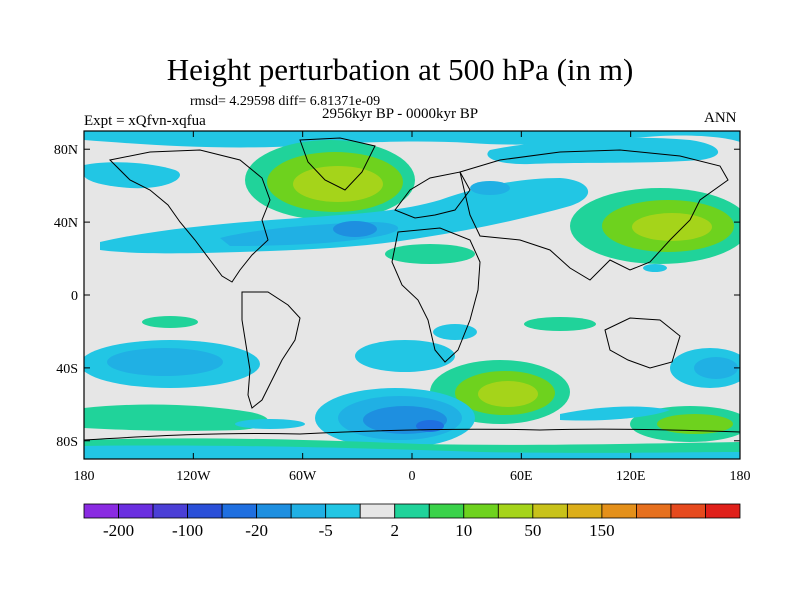  Describe the element at coordinates (256, 530) in the screenshot. I see `colorbar-label: -20` at that location.